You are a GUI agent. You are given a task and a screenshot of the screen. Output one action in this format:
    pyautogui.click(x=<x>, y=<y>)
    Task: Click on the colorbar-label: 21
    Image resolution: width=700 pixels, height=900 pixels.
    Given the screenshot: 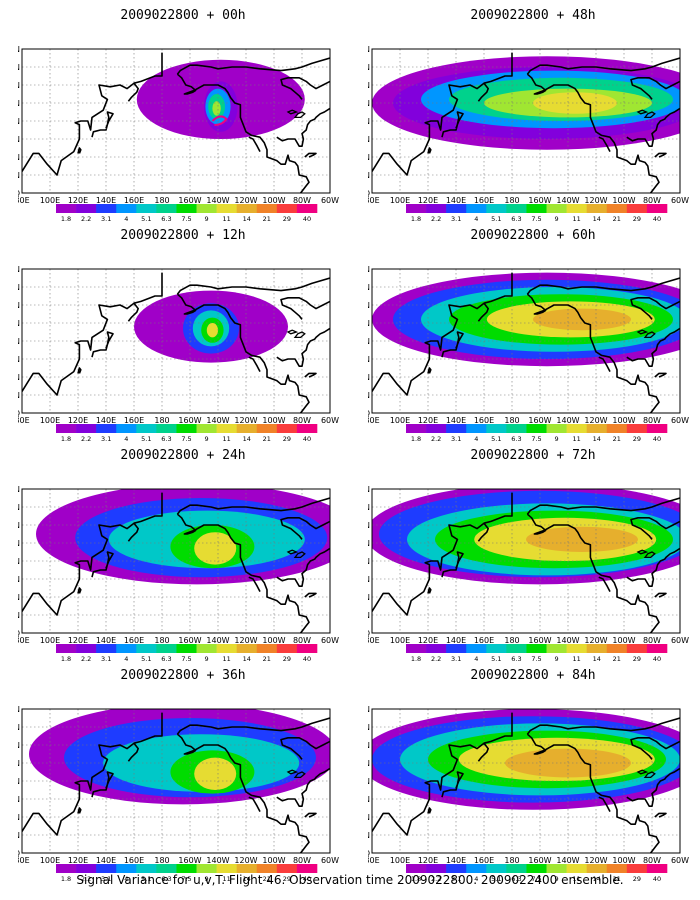 What is the action you would take?
    pyautogui.click(x=267, y=659)
    